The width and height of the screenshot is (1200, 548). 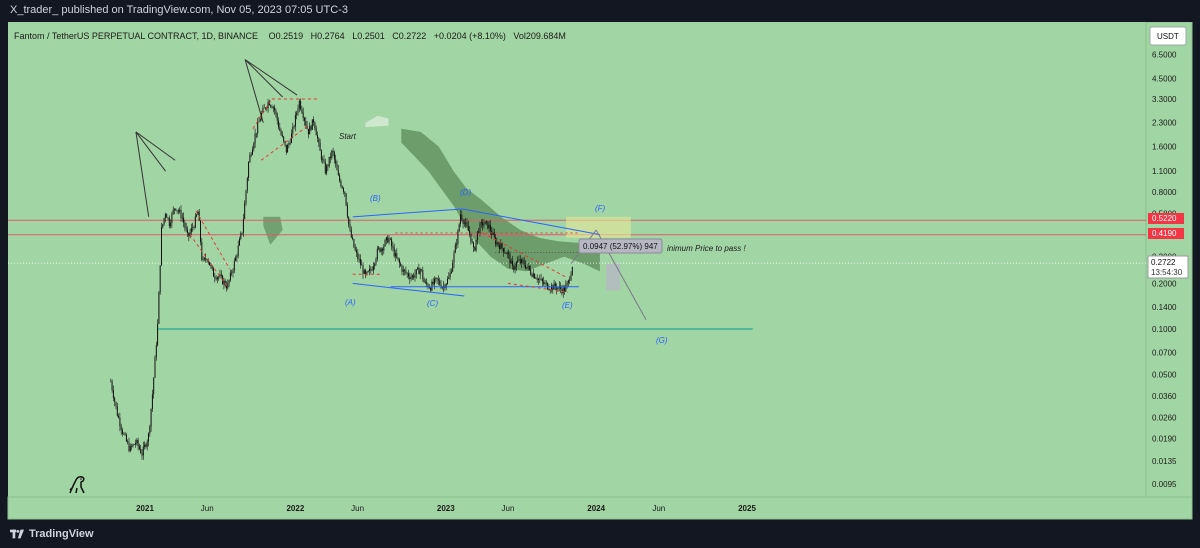 I want to click on y-tick-label: 0.0190, so click(x=1164, y=438).